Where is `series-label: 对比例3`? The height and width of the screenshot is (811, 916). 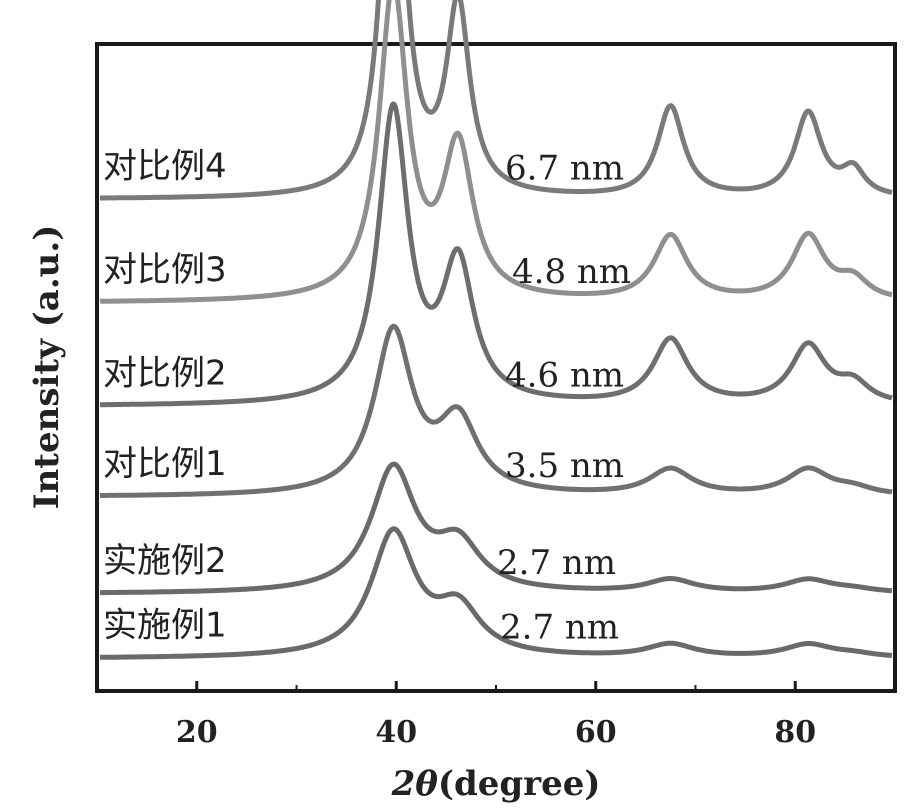 series-label: 对比例3 is located at coordinates (165, 270).